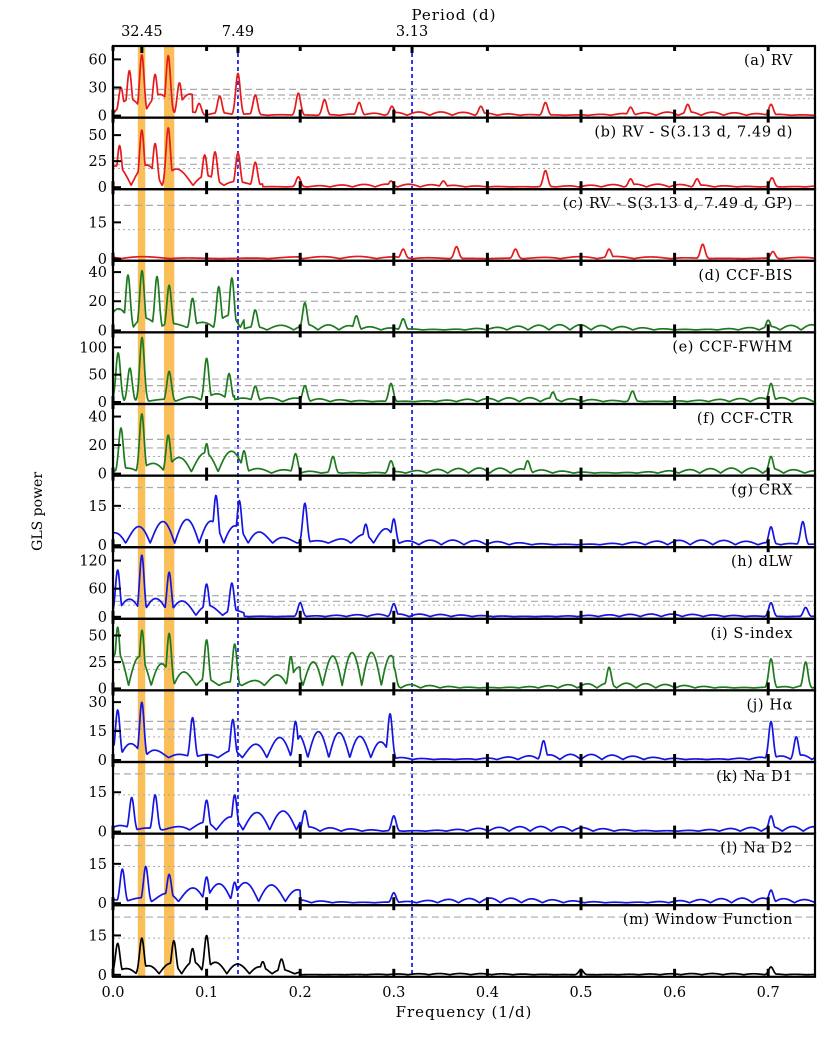 The width and height of the screenshot is (831, 1062). I want to click on x-tick-label: 0.7, so click(768, 993).